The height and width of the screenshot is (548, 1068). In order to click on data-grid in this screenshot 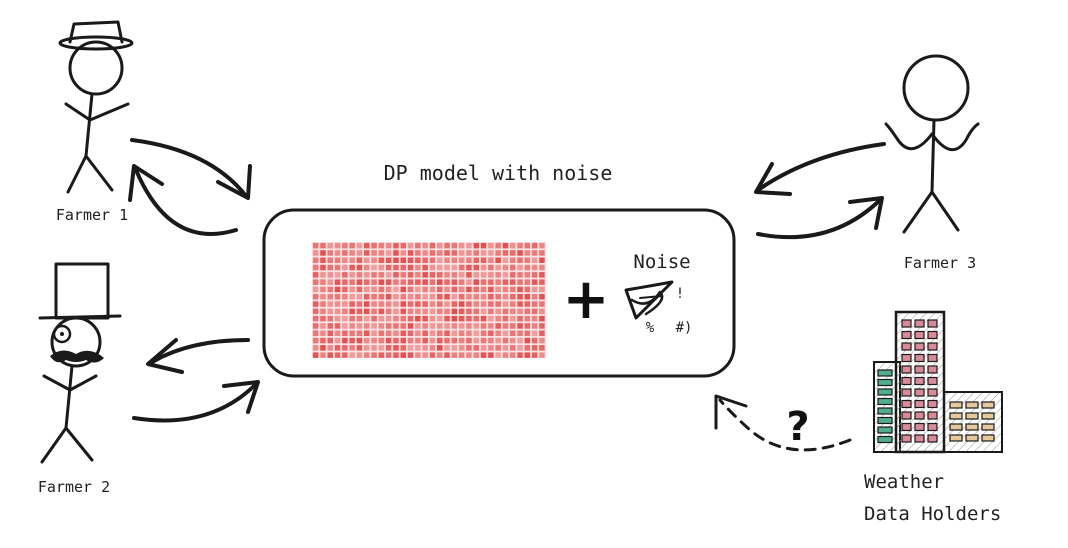, I will do `click(429, 300)`.